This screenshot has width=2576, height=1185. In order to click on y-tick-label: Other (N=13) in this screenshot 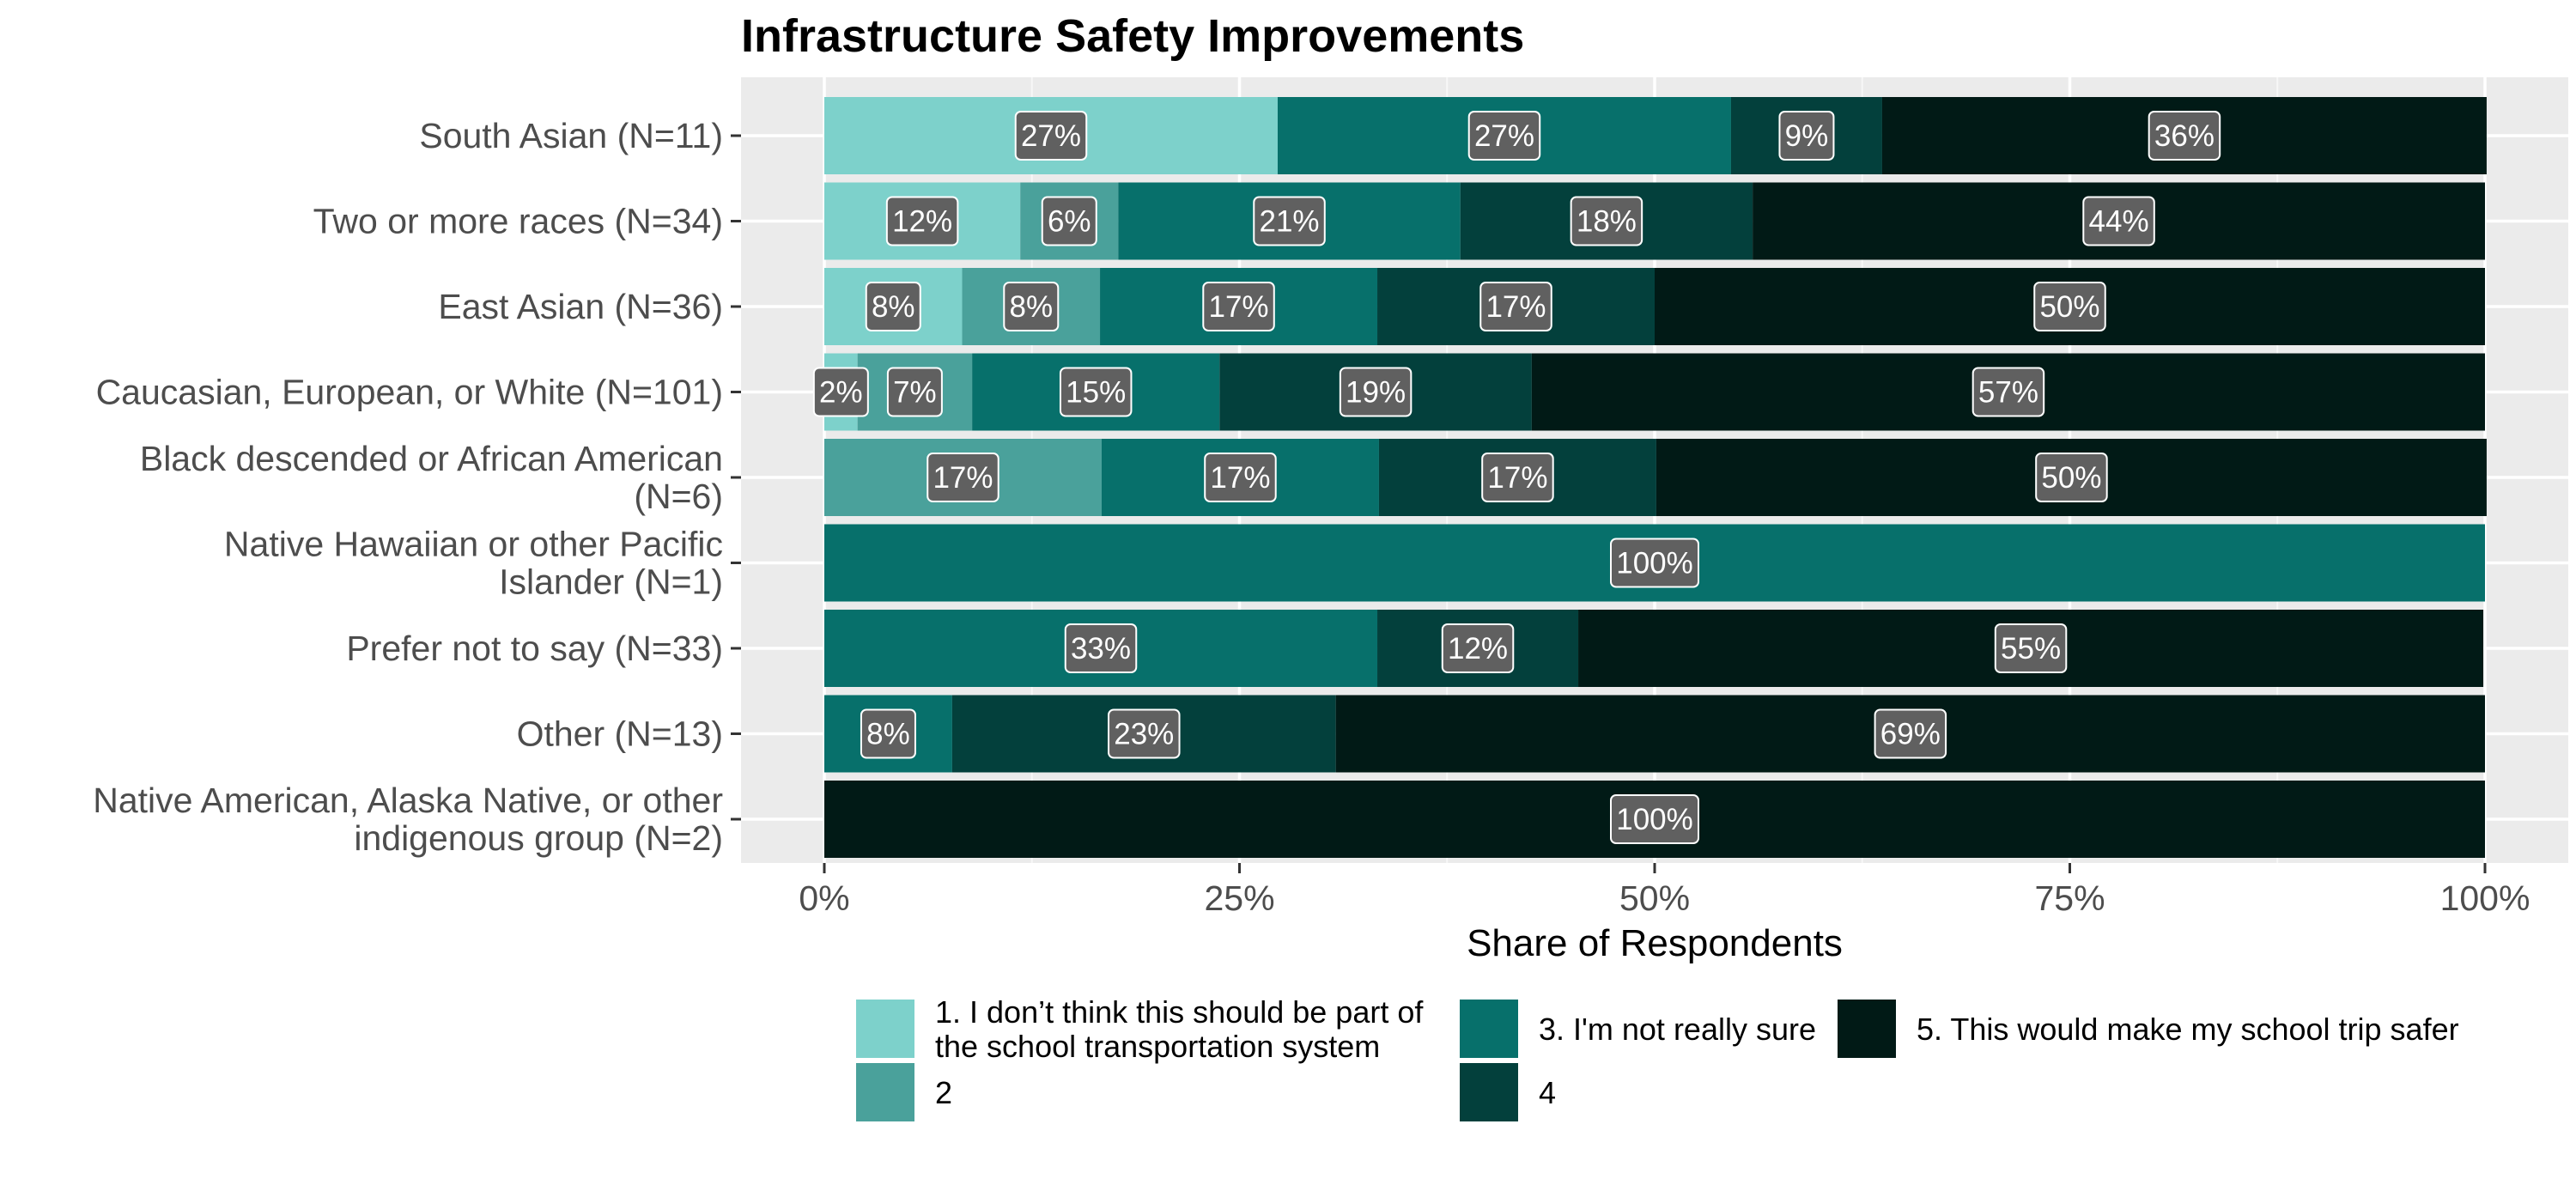, I will do `click(620, 734)`.